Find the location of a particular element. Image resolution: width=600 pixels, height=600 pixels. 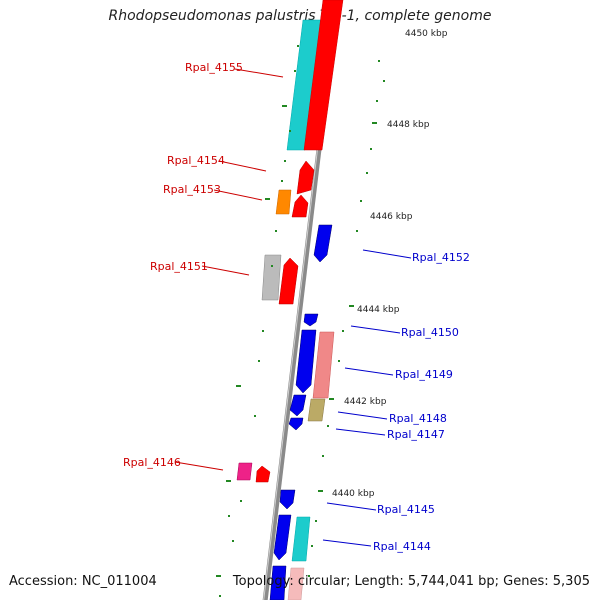

gene-arrow-rpal-4149-blue is located at coordinates (306, 361).